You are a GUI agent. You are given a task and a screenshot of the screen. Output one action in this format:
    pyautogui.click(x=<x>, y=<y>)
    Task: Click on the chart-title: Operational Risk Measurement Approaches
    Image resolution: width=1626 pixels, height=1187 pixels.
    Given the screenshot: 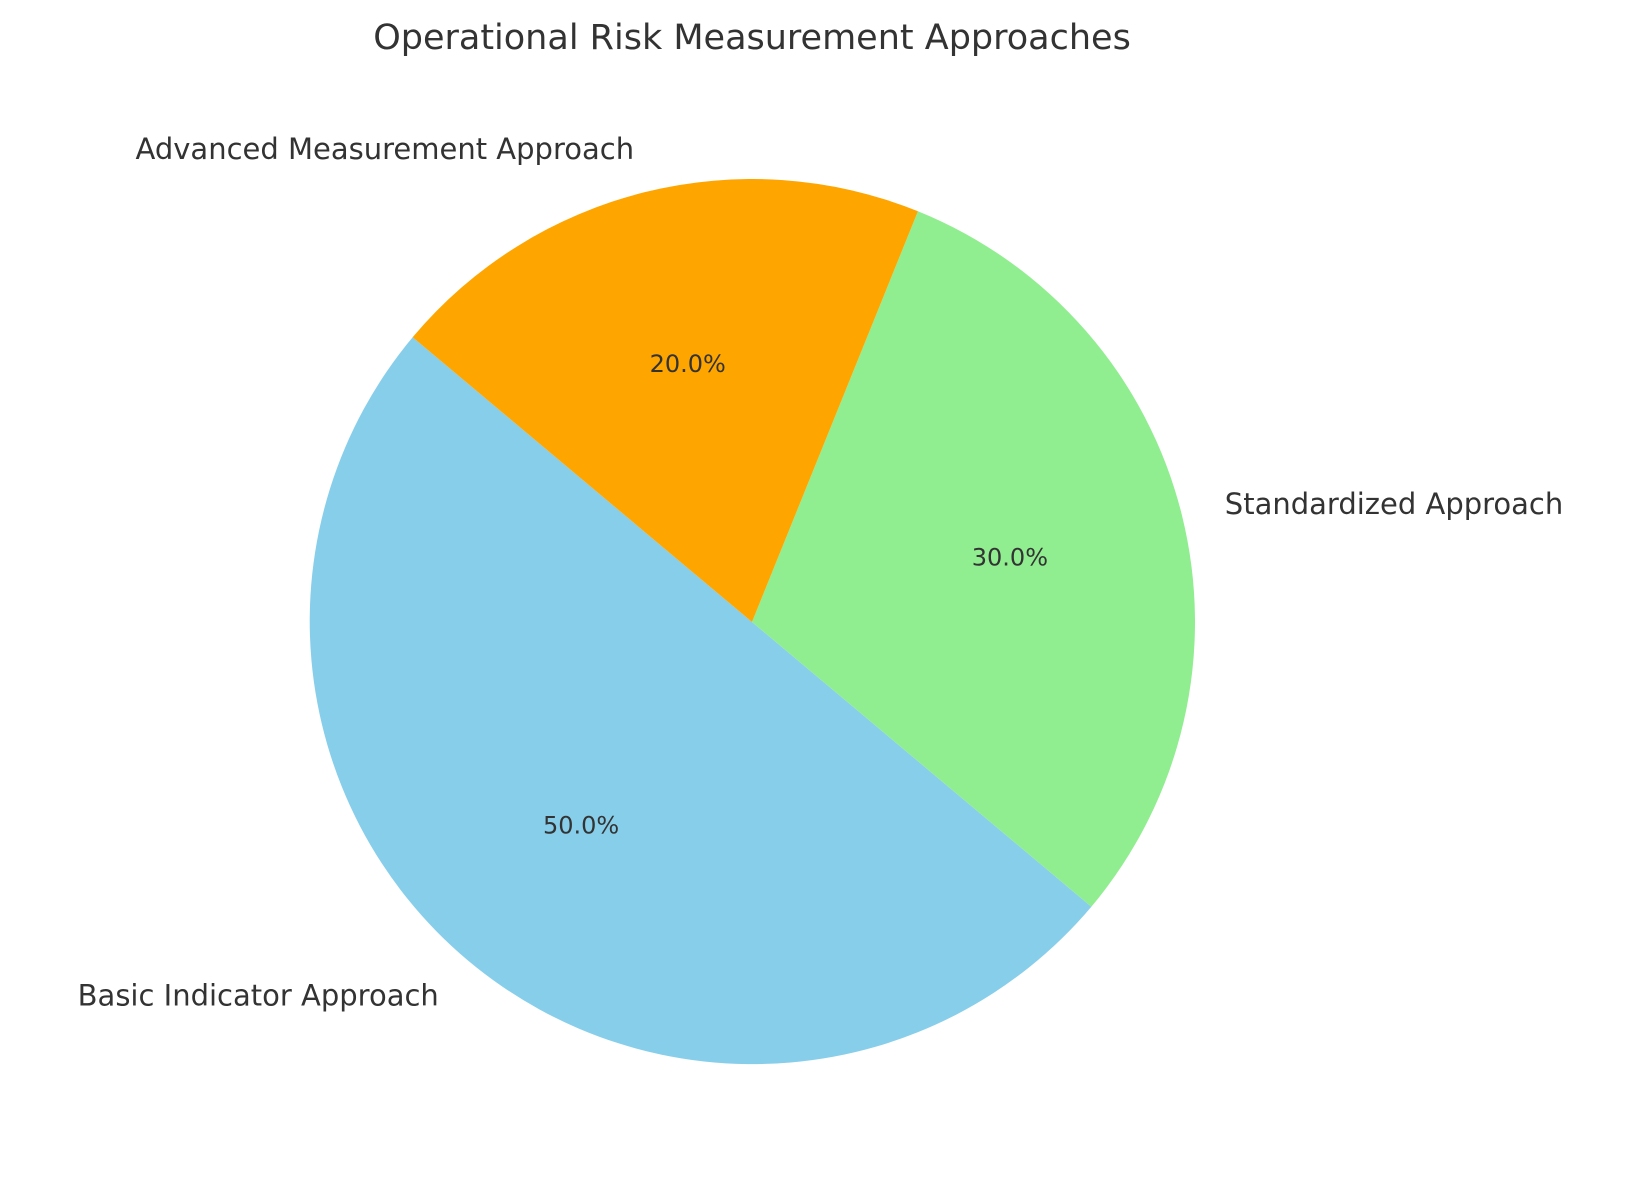 What is the action you would take?
    pyautogui.click(x=752, y=38)
    